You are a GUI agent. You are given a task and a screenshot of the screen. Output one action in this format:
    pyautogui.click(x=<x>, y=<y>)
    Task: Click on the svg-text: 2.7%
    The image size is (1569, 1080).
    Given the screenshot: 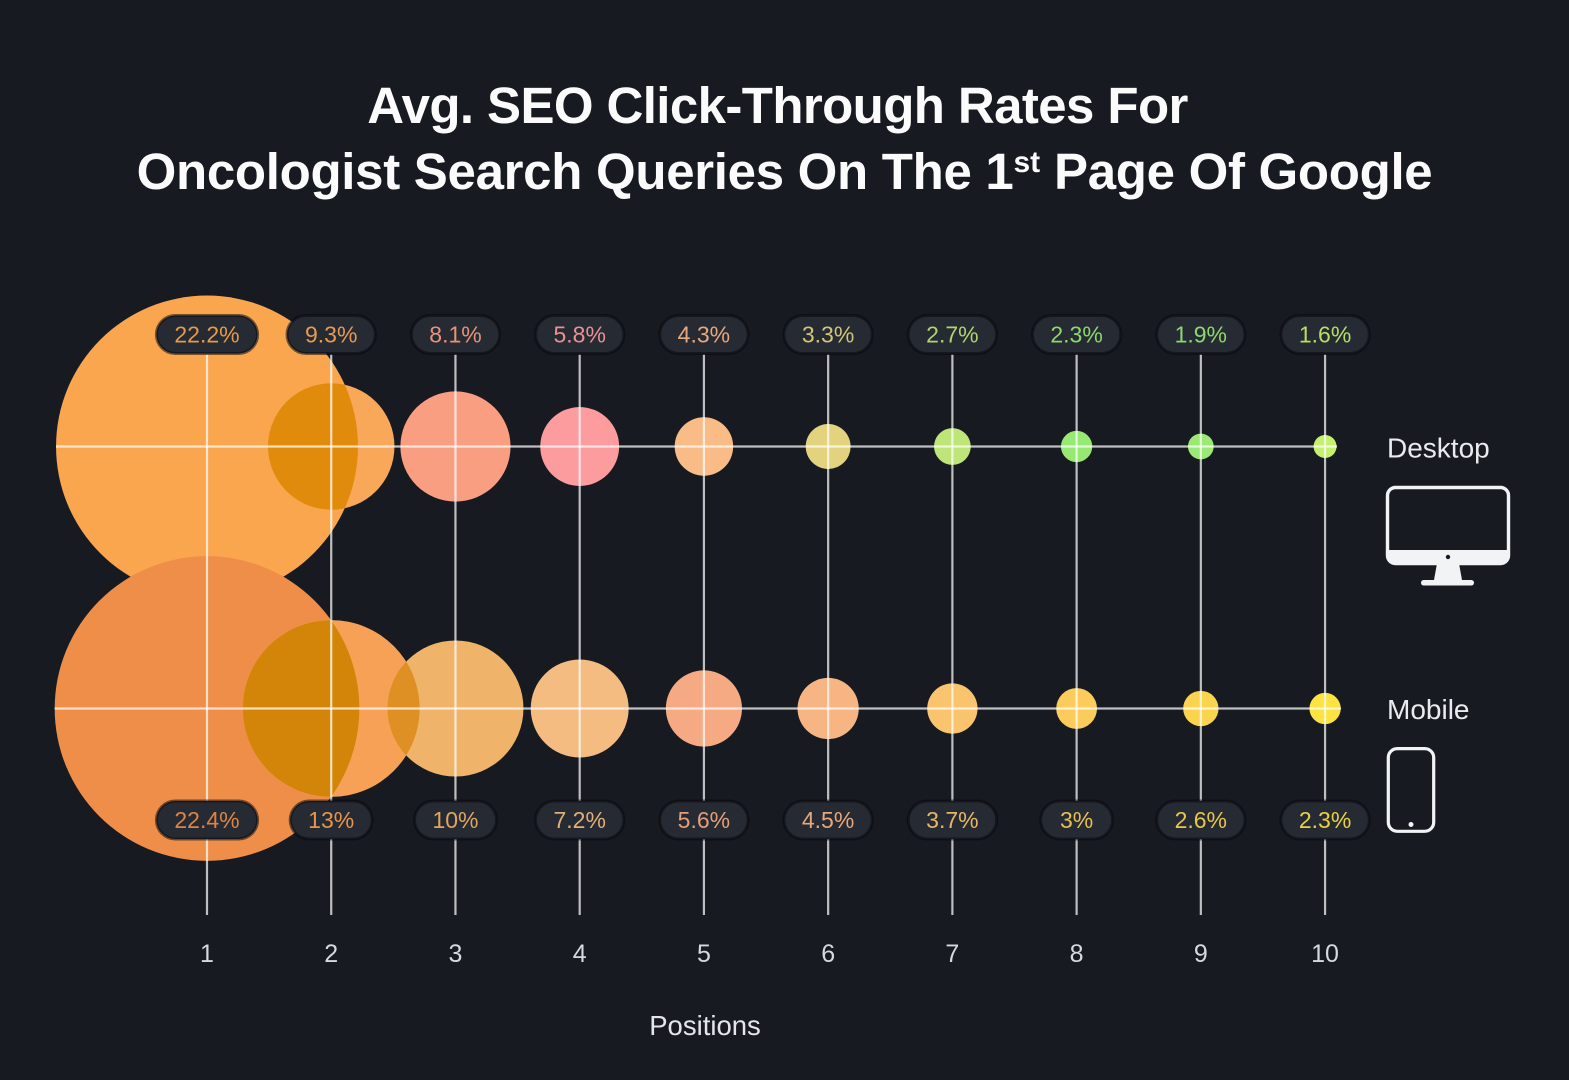 What is the action you would take?
    pyautogui.click(x=952, y=335)
    